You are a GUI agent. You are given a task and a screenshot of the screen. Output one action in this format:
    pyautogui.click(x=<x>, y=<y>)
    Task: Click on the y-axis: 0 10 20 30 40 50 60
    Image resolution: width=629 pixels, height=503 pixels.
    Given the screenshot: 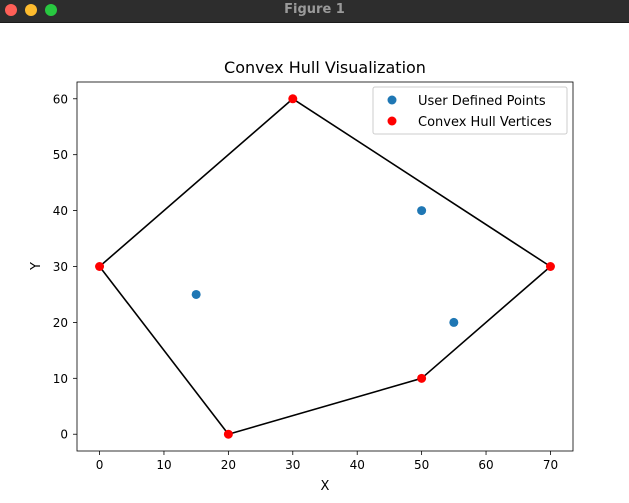 What is the action you would take?
    pyautogui.click(x=65, y=267)
    